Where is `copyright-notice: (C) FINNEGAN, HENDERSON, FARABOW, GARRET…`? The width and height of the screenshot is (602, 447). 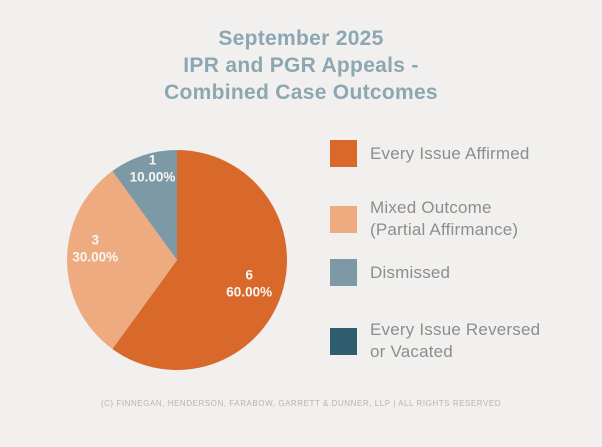
copyright-notice: (C) FINNEGAN, HENDERSON, FARABOW, GARRET… is located at coordinates (301, 403).